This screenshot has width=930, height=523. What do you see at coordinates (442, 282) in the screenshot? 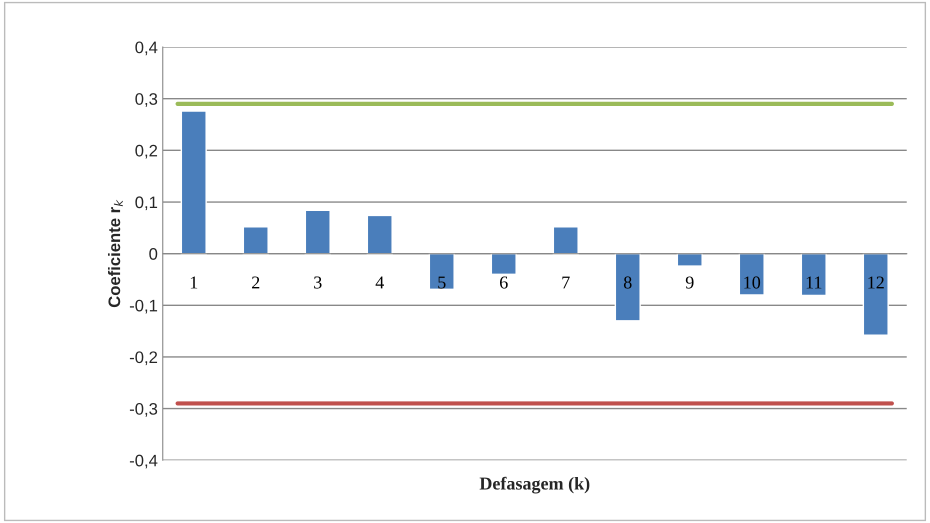
I see `x-tick-label: 5` at bounding box center [442, 282].